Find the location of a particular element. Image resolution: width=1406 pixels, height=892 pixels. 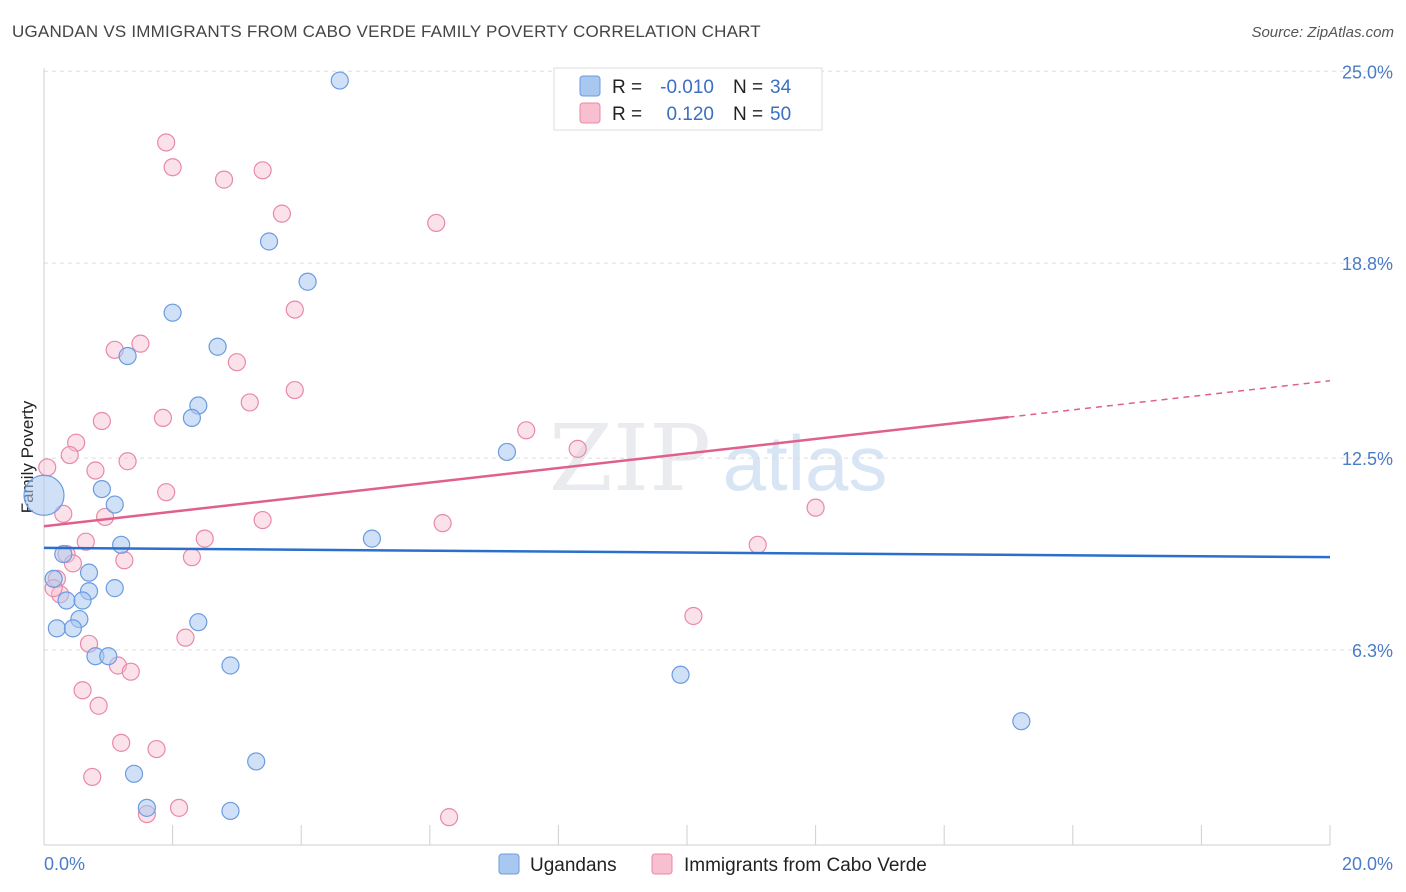

y-axis-tick-labels: 25.0% 18.8% 12.5% 6.3% is located at coordinates (1367, 361).